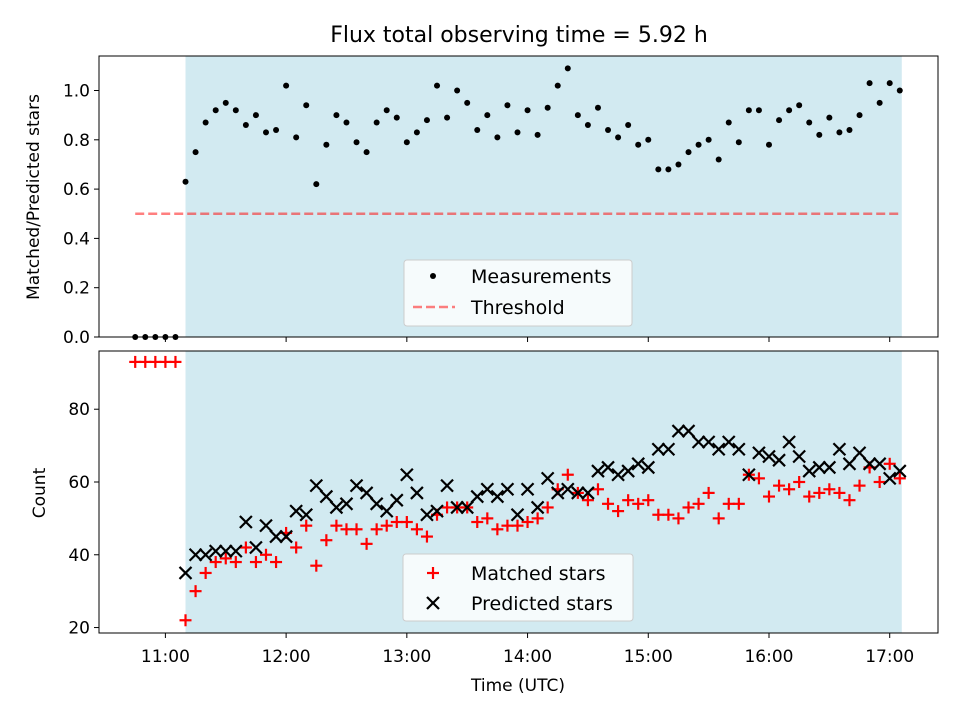 This screenshot has height=720, width=960. What do you see at coordinates (889, 657) in the screenshot?
I see `count-xtick-label: 17:00` at bounding box center [889, 657].